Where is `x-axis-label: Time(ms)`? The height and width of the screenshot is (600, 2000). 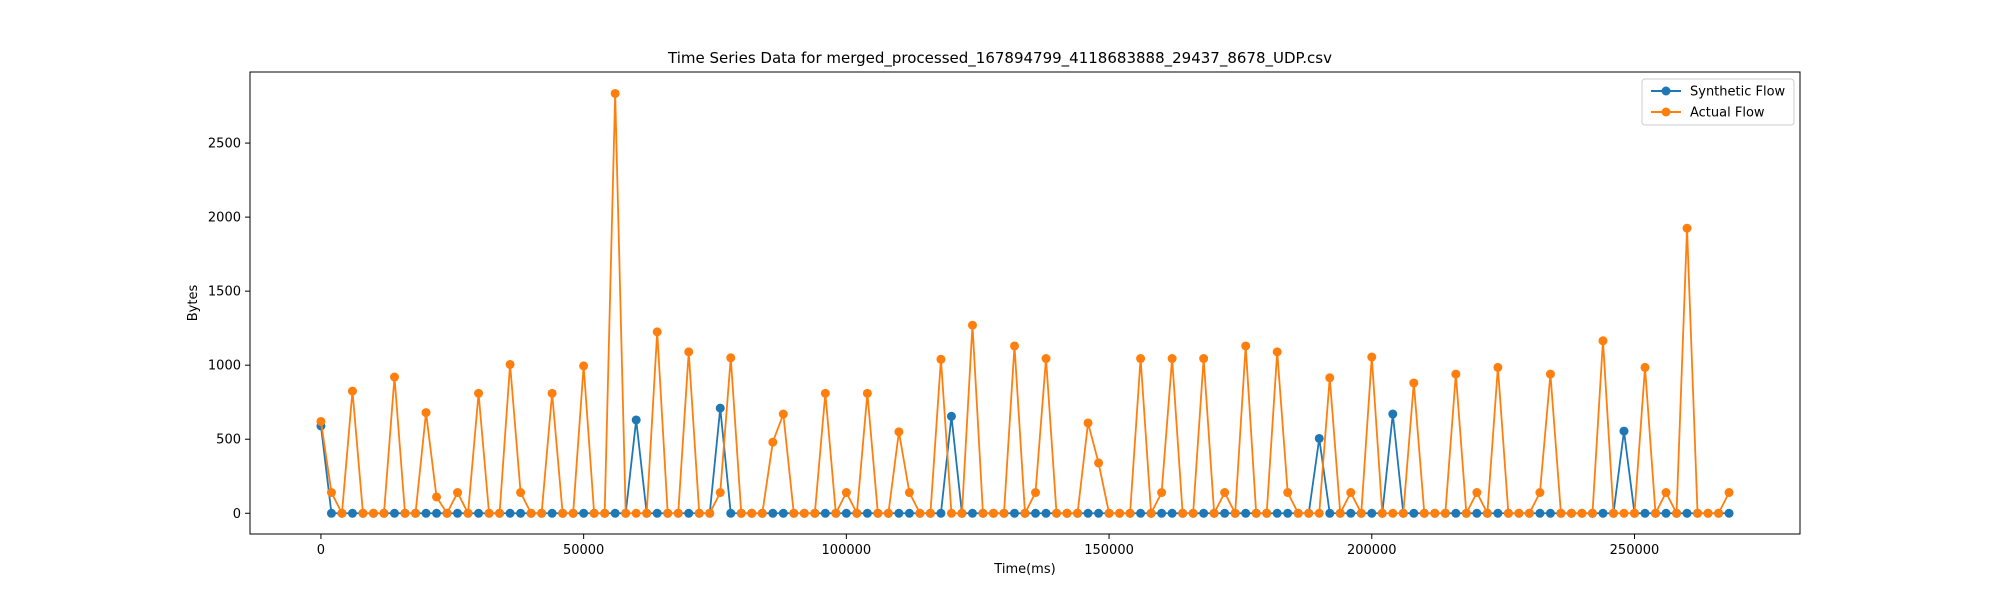 x-axis-label: Time(ms) is located at coordinates (1024, 569).